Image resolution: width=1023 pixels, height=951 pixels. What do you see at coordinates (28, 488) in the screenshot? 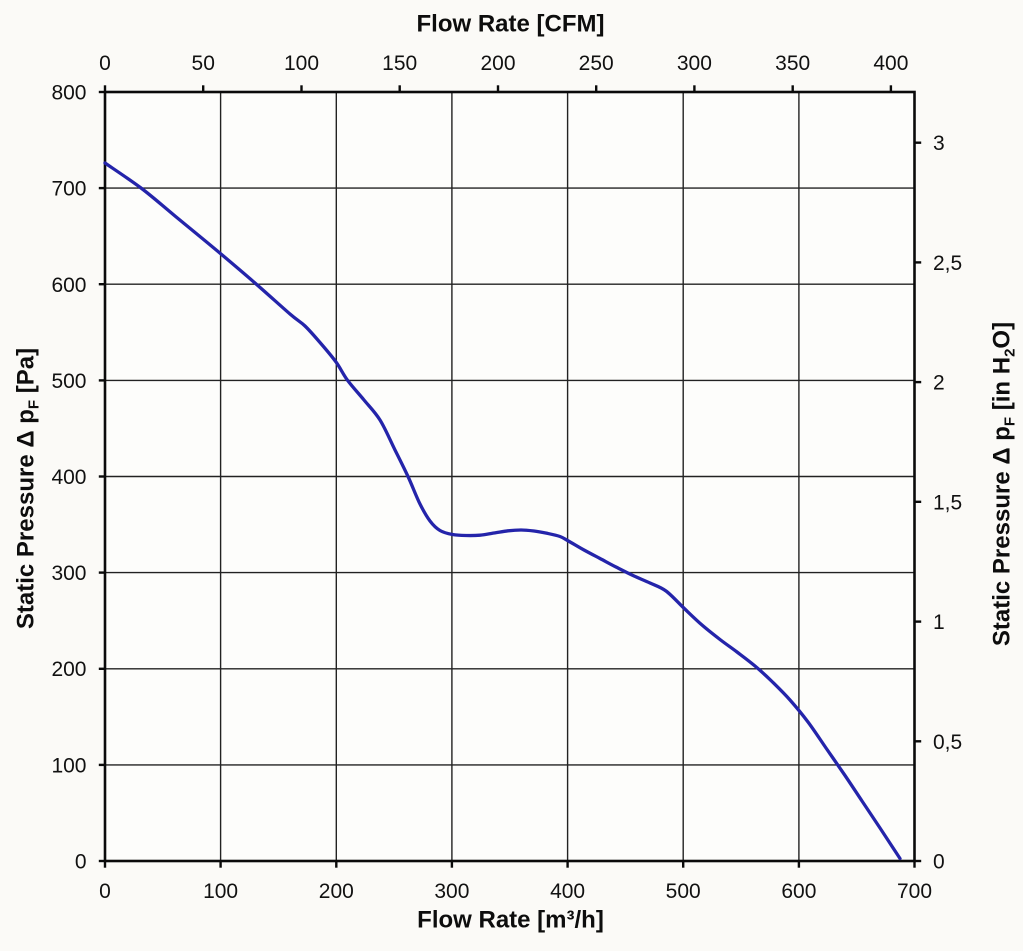
I see `svg-text: Static Pressure Δ pF [Pa]` at bounding box center [28, 488].